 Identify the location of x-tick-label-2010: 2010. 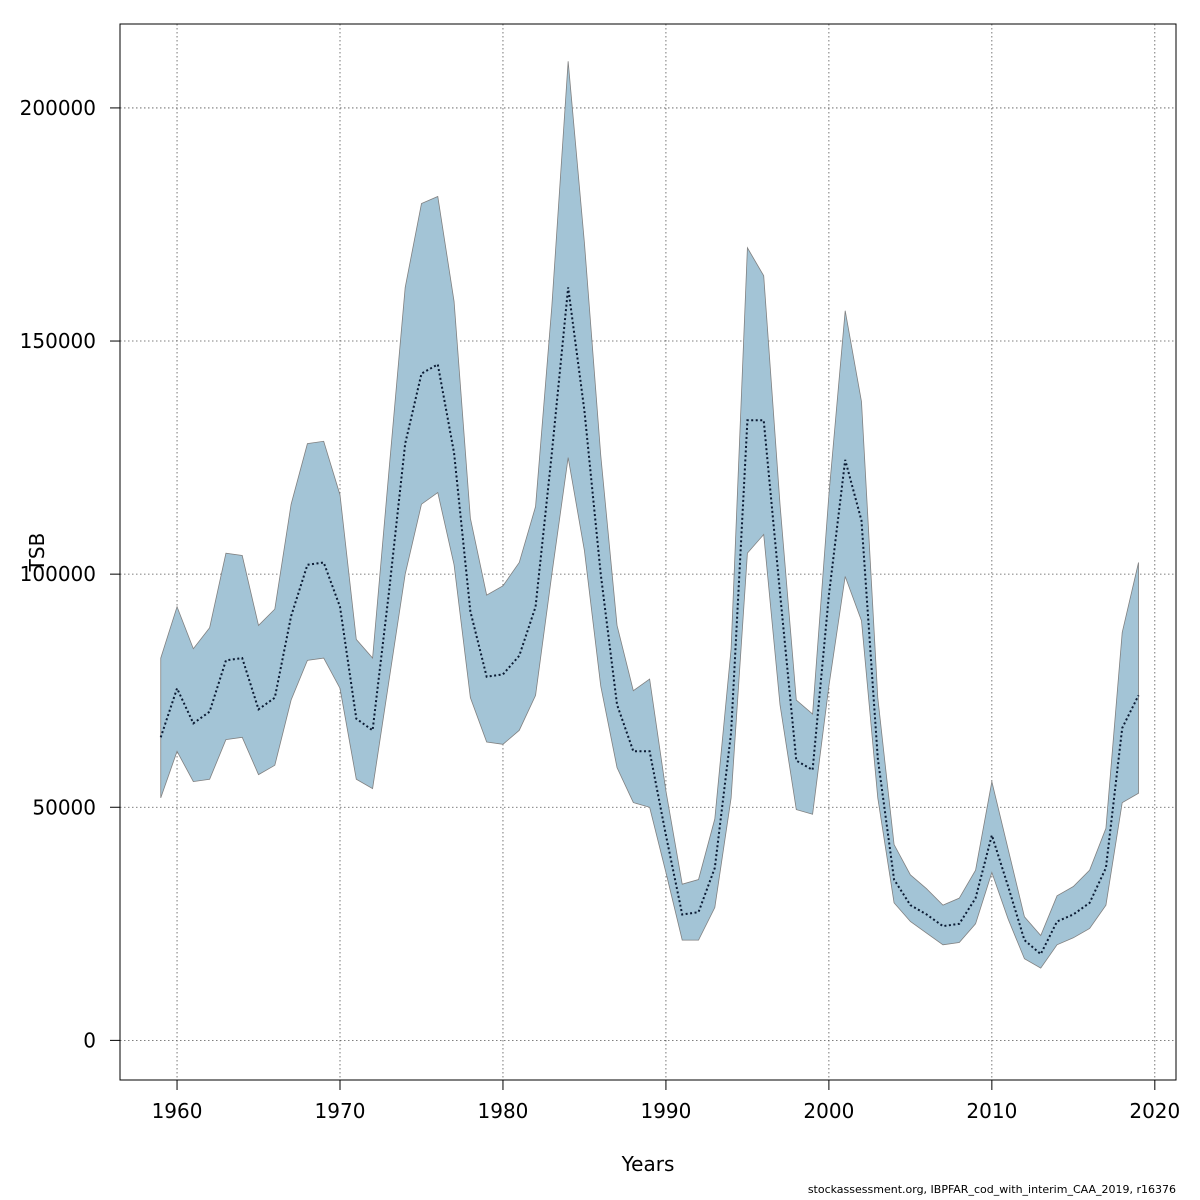
(991, 1111).